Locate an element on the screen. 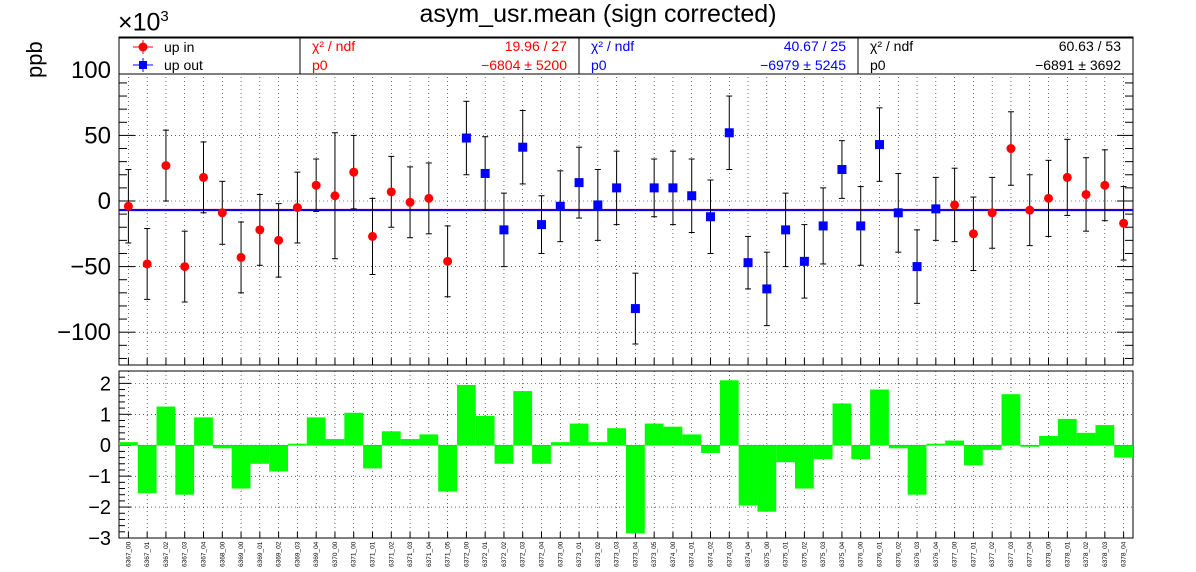  category-label: 6374_01 is located at coordinates (692, 554).